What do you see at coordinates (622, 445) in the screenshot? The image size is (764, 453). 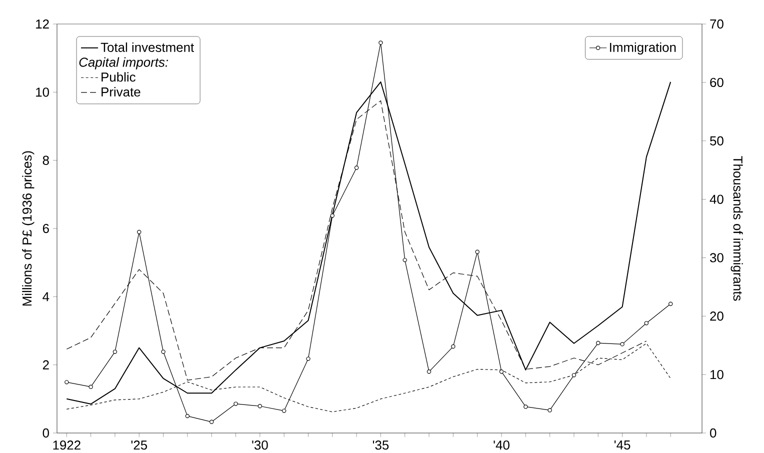 I see `x-tick-label: '45` at bounding box center [622, 445].